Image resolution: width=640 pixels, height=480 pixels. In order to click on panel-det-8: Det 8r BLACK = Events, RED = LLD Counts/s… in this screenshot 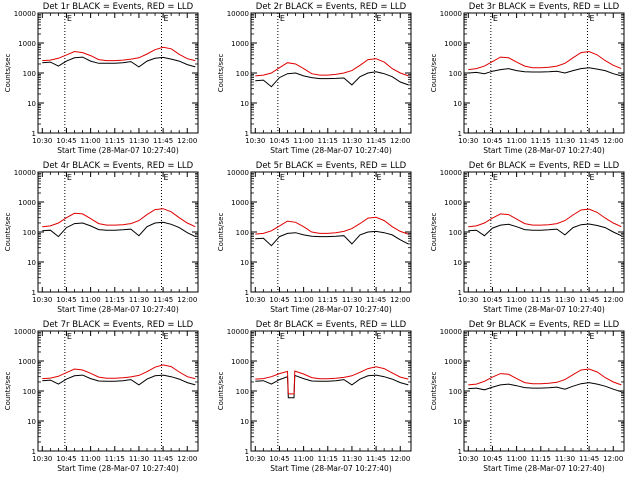, I will do `click(314, 396)`.